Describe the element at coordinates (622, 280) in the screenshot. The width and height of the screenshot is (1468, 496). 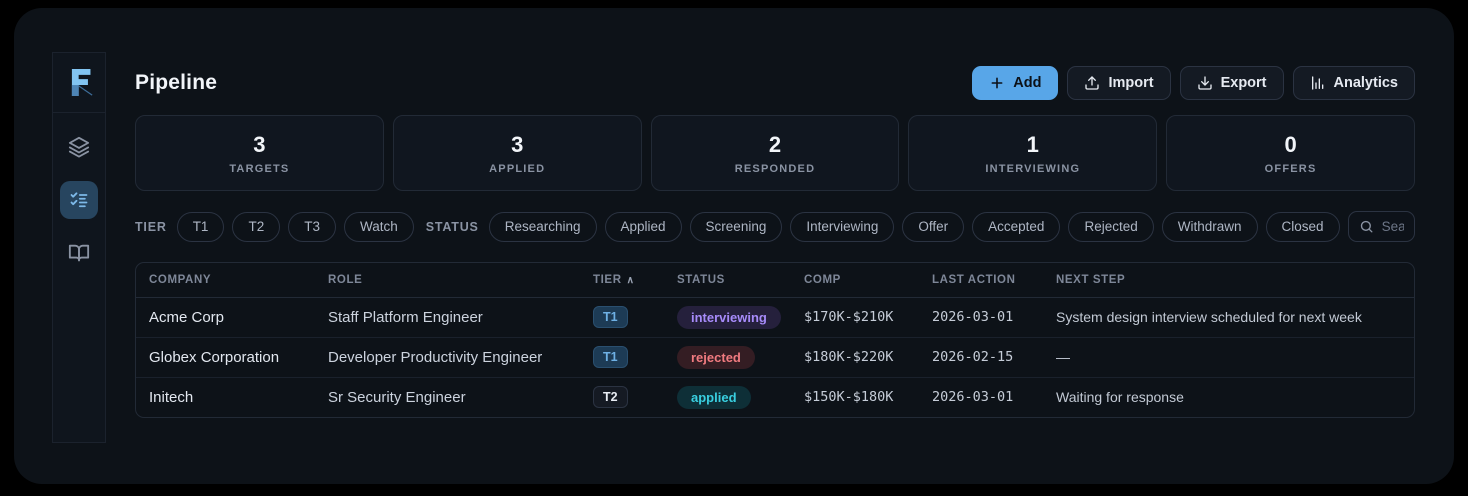
I see `col-header-tier: TIER ∧` at that location.